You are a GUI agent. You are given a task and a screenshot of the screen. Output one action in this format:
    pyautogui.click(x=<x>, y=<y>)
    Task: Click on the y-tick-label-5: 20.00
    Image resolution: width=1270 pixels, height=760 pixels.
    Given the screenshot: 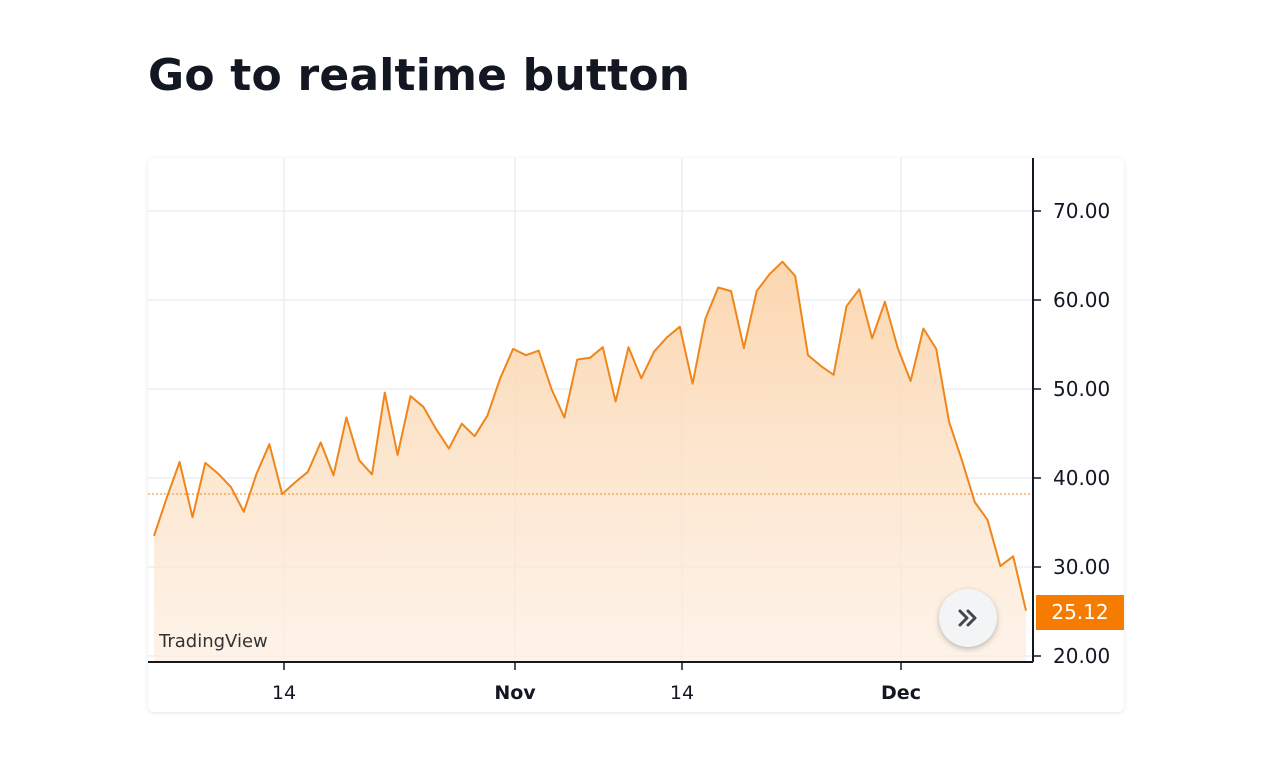 What is the action you would take?
    pyautogui.click(x=1081, y=656)
    